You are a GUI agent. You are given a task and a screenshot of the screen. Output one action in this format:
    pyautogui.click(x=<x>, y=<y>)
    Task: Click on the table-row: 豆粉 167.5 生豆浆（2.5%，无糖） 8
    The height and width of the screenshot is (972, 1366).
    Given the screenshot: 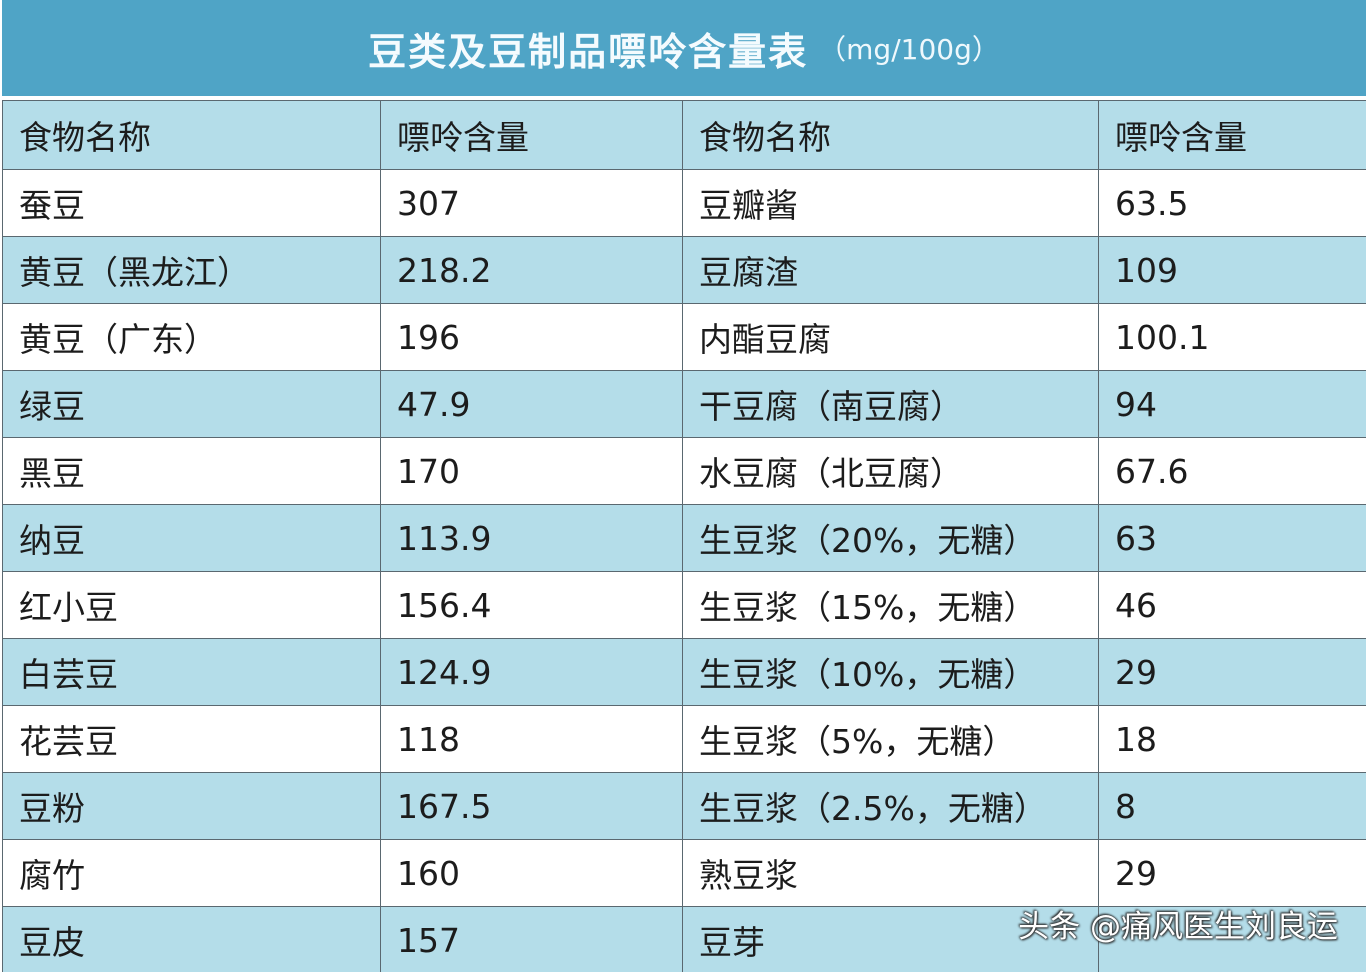 What is the action you would take?
    pyautogui.click(x=684, y=806)
    